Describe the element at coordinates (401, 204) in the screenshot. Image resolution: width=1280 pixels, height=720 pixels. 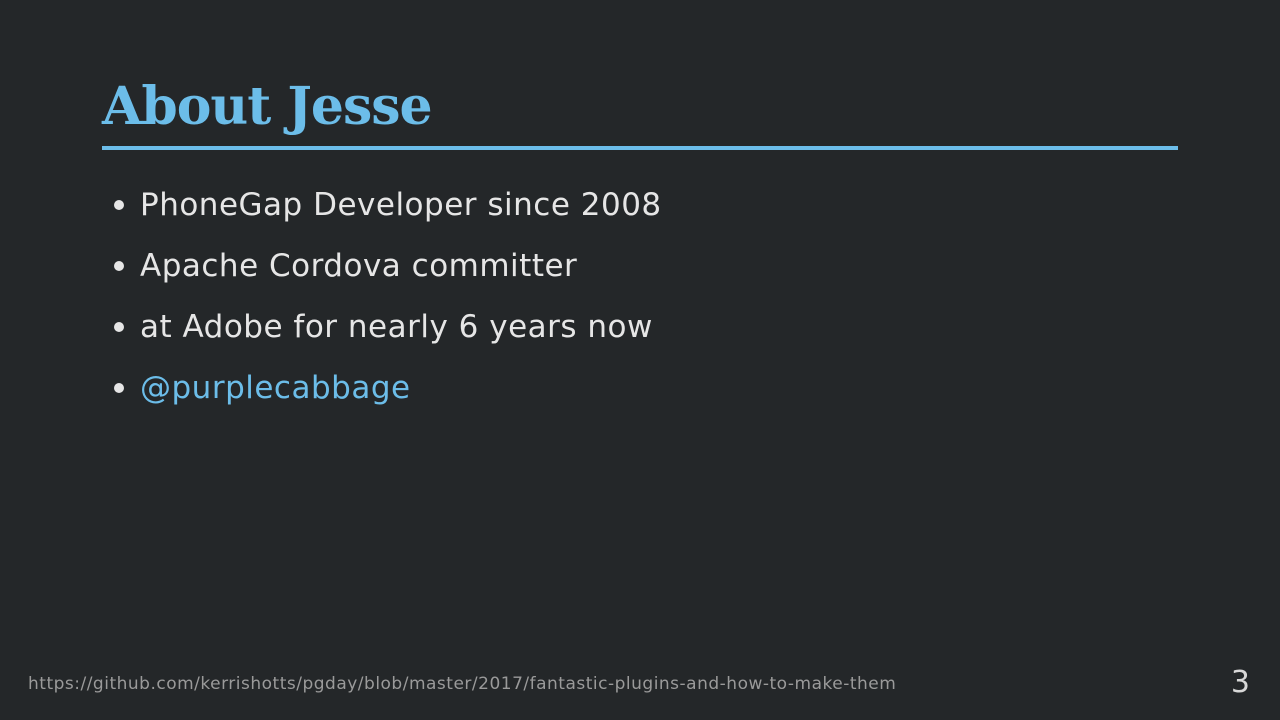
I see `bullet-text: PhoneGap Developer since 2008` at that location.